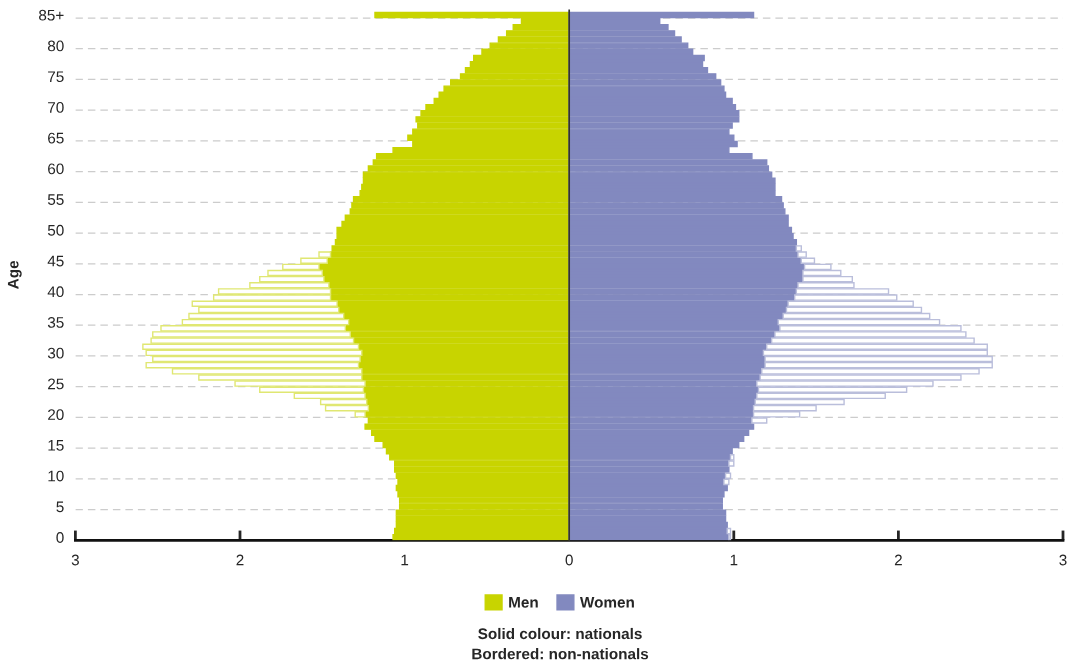 This screenshot has height=672, width=1077. Describe the element at coordinates (60, 507) in the screenshot. I see `y-tick-label: 5` at that location.